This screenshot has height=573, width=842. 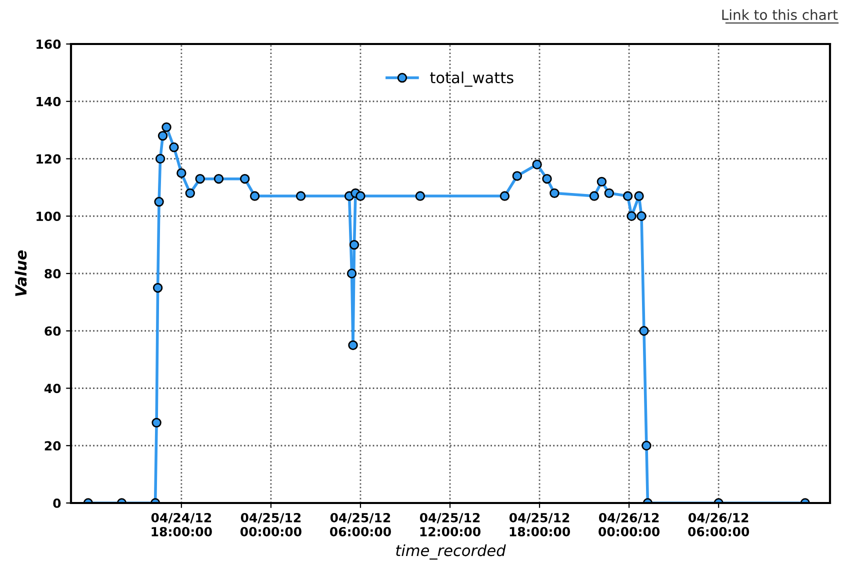 I want to click on y-tick-label: 80, so click(x=52, y=273).